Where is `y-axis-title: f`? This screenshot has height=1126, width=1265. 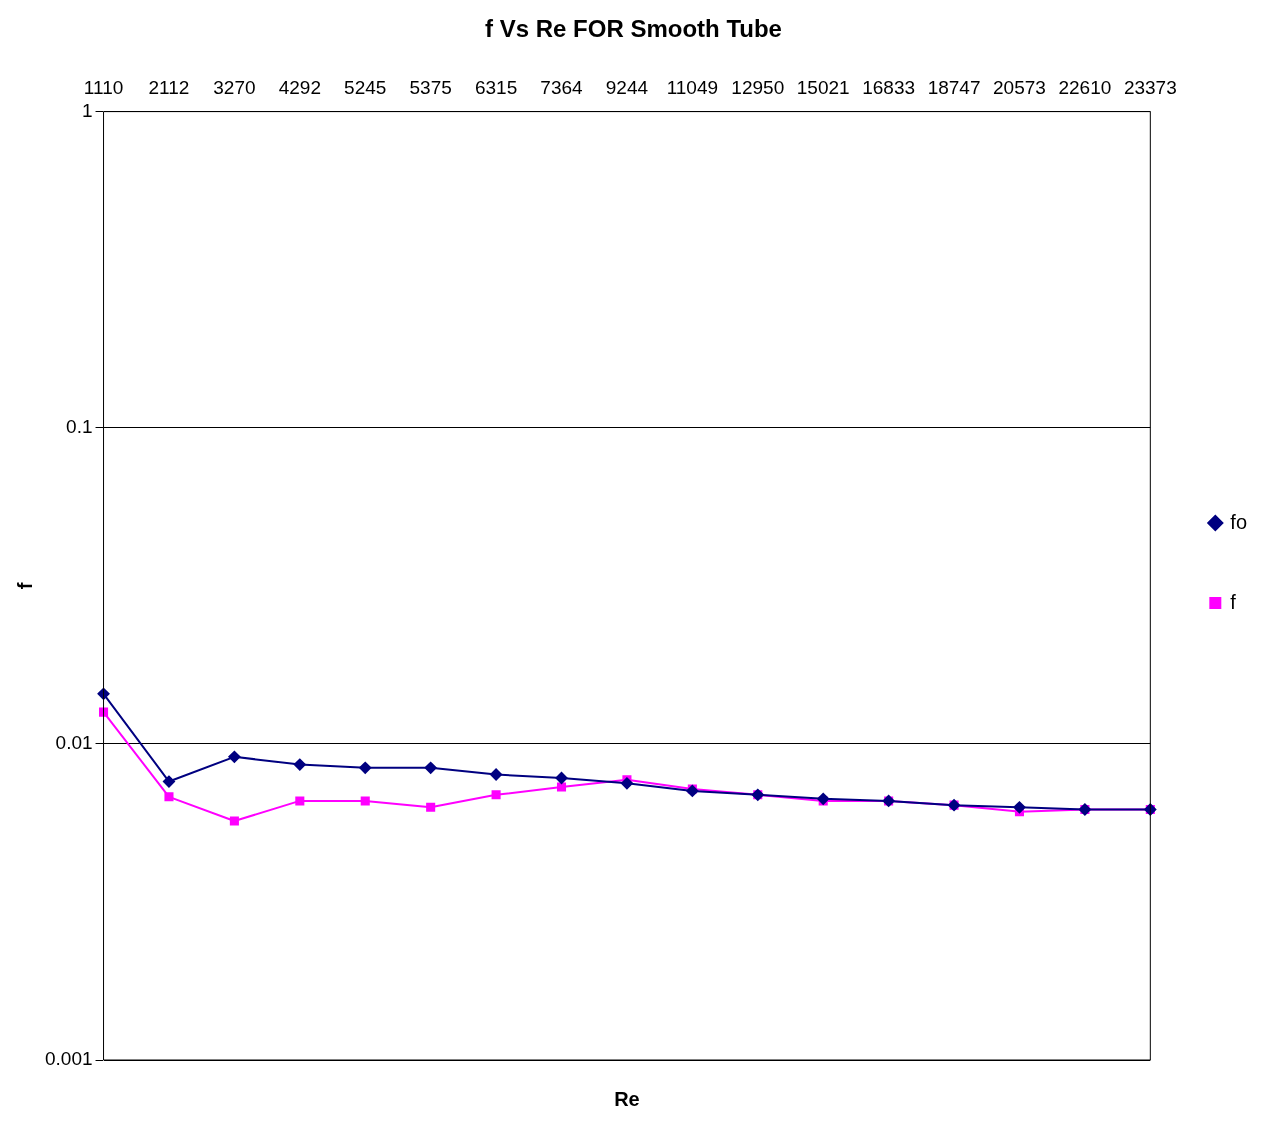 y-axis-title: f is located at coordinates (24, 586).